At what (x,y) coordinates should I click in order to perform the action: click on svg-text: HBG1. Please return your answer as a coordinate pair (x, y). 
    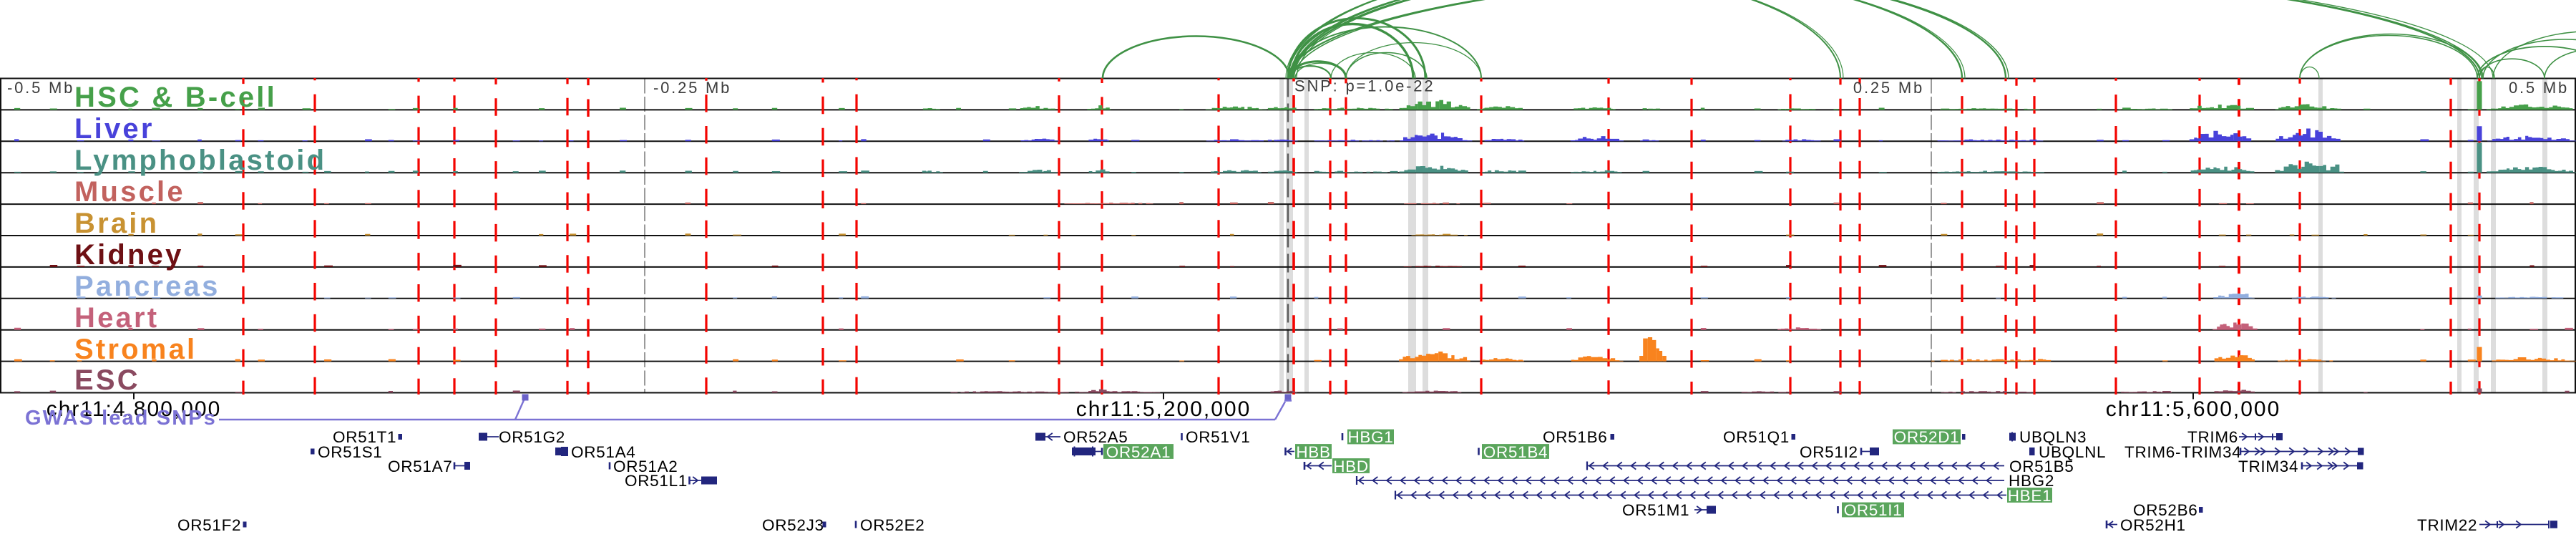
    Looking at the image, I should click on (1370, 437).